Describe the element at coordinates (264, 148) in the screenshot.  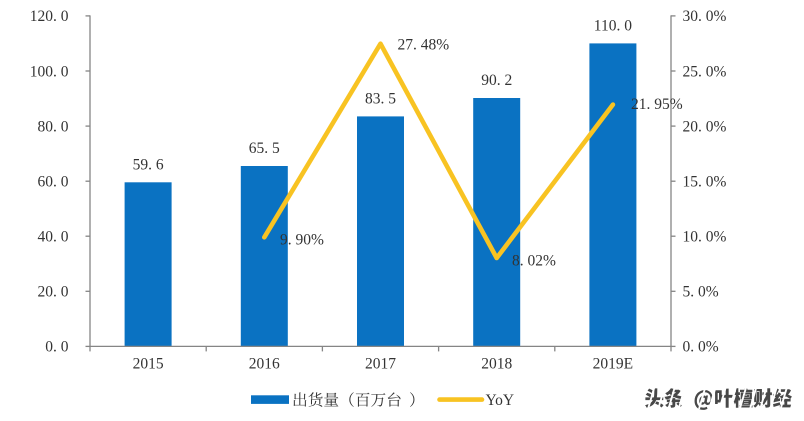
I see `svg-text: 65. 5` at that location.